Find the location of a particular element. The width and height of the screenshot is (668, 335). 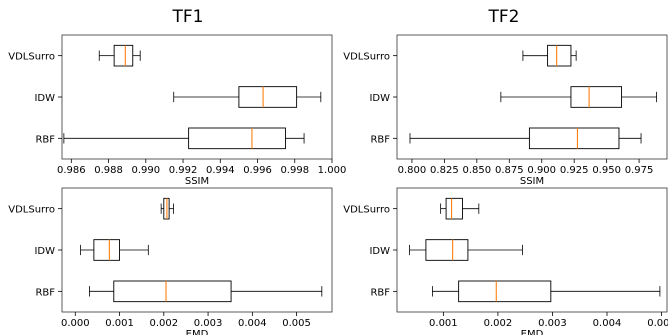

x-tick-label: 0.000 is located at coordinates (75, 323).